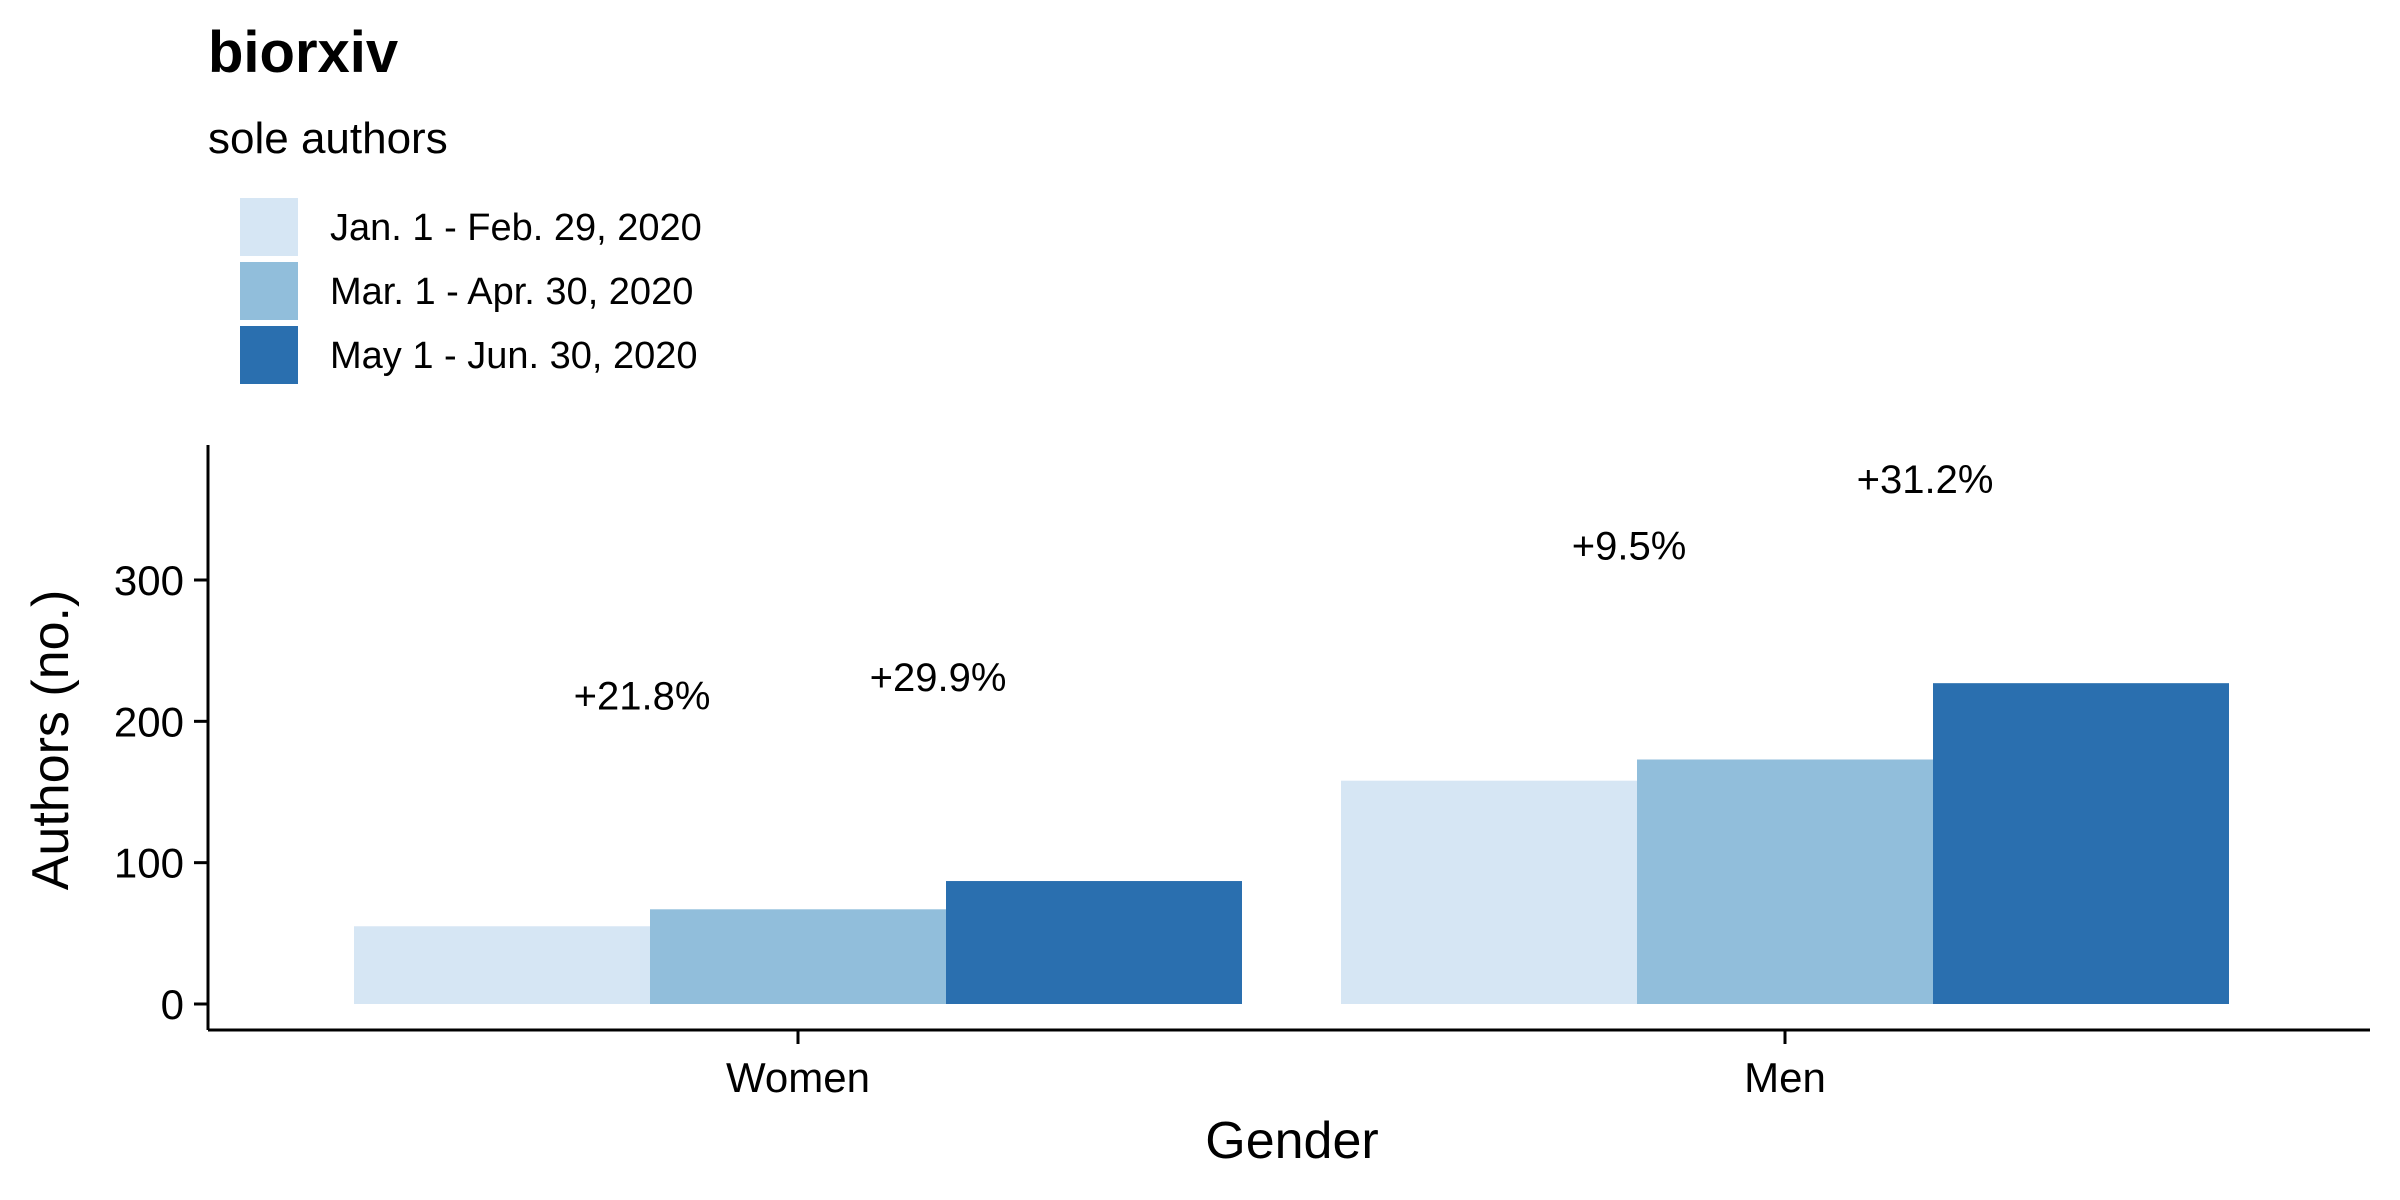  I want to click on data-label: +31.2%, so click(1925, 480).